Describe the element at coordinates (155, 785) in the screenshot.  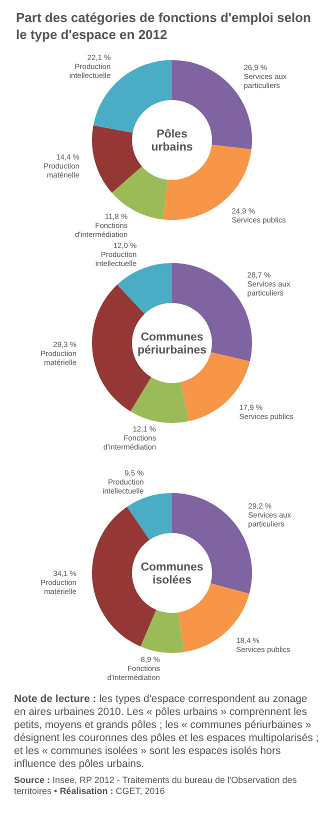
I see `source-note: Source : Insee, RP 2012 - Traitements du bureau de l'Observation des territoires • Réalisation : CGET, 2016` at that location.